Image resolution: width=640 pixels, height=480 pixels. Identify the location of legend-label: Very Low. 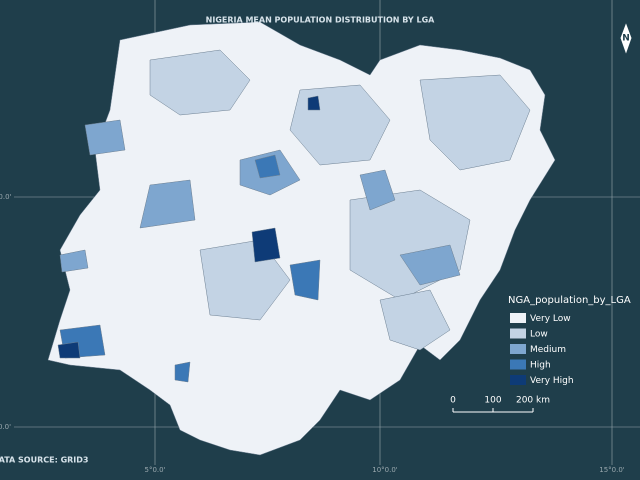
(550, 319).